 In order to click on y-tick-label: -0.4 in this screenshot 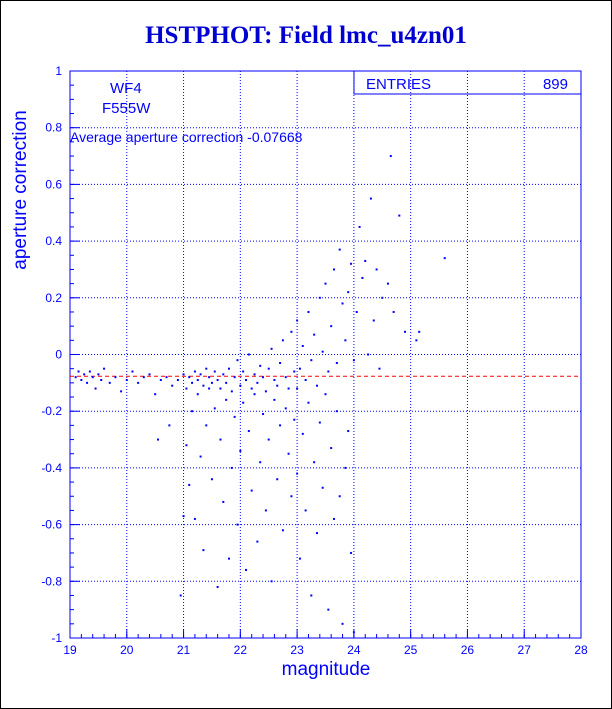, I will do `click(51, 468)`.